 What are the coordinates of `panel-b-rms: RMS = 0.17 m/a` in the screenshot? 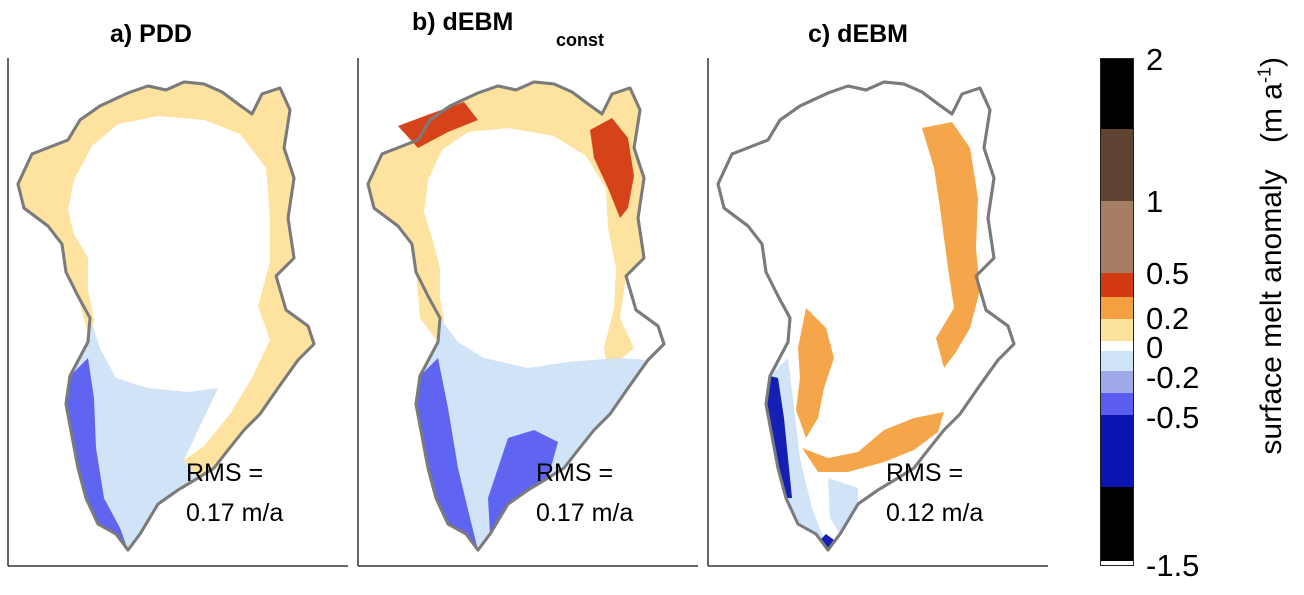 It's located at (584, 493).